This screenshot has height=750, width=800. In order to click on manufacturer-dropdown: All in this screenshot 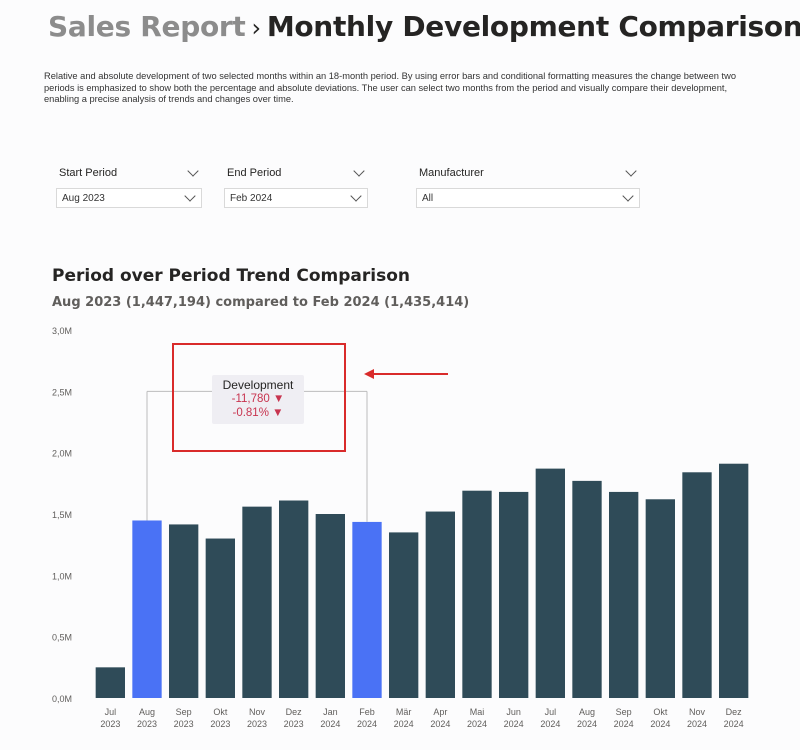, I will do `click(528, 198)`.